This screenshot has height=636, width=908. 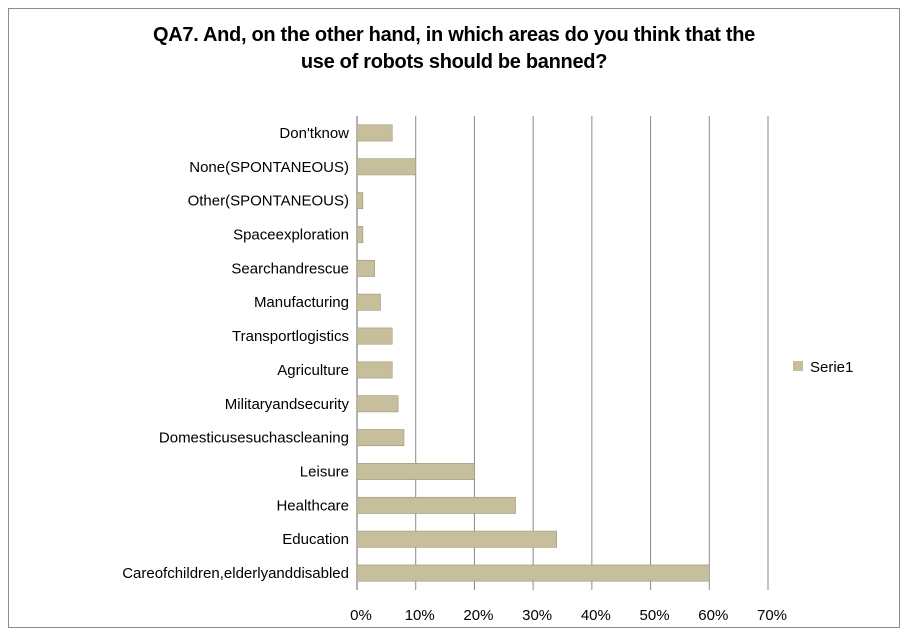 I want to click on category-label: None (SPONTANEOUS), so click(x=269, y=167).